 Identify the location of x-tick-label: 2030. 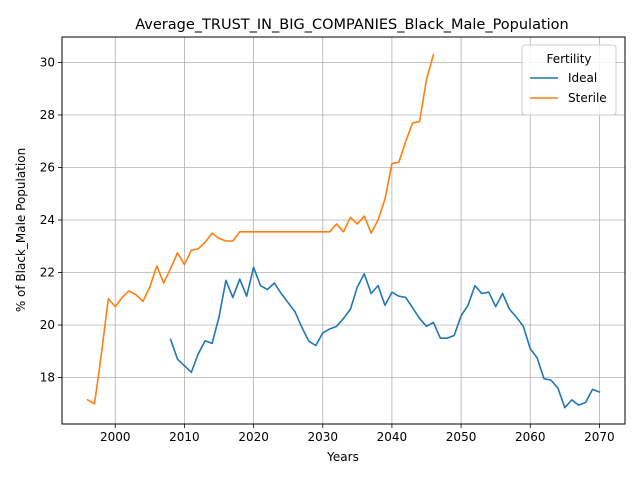
(322, 437).